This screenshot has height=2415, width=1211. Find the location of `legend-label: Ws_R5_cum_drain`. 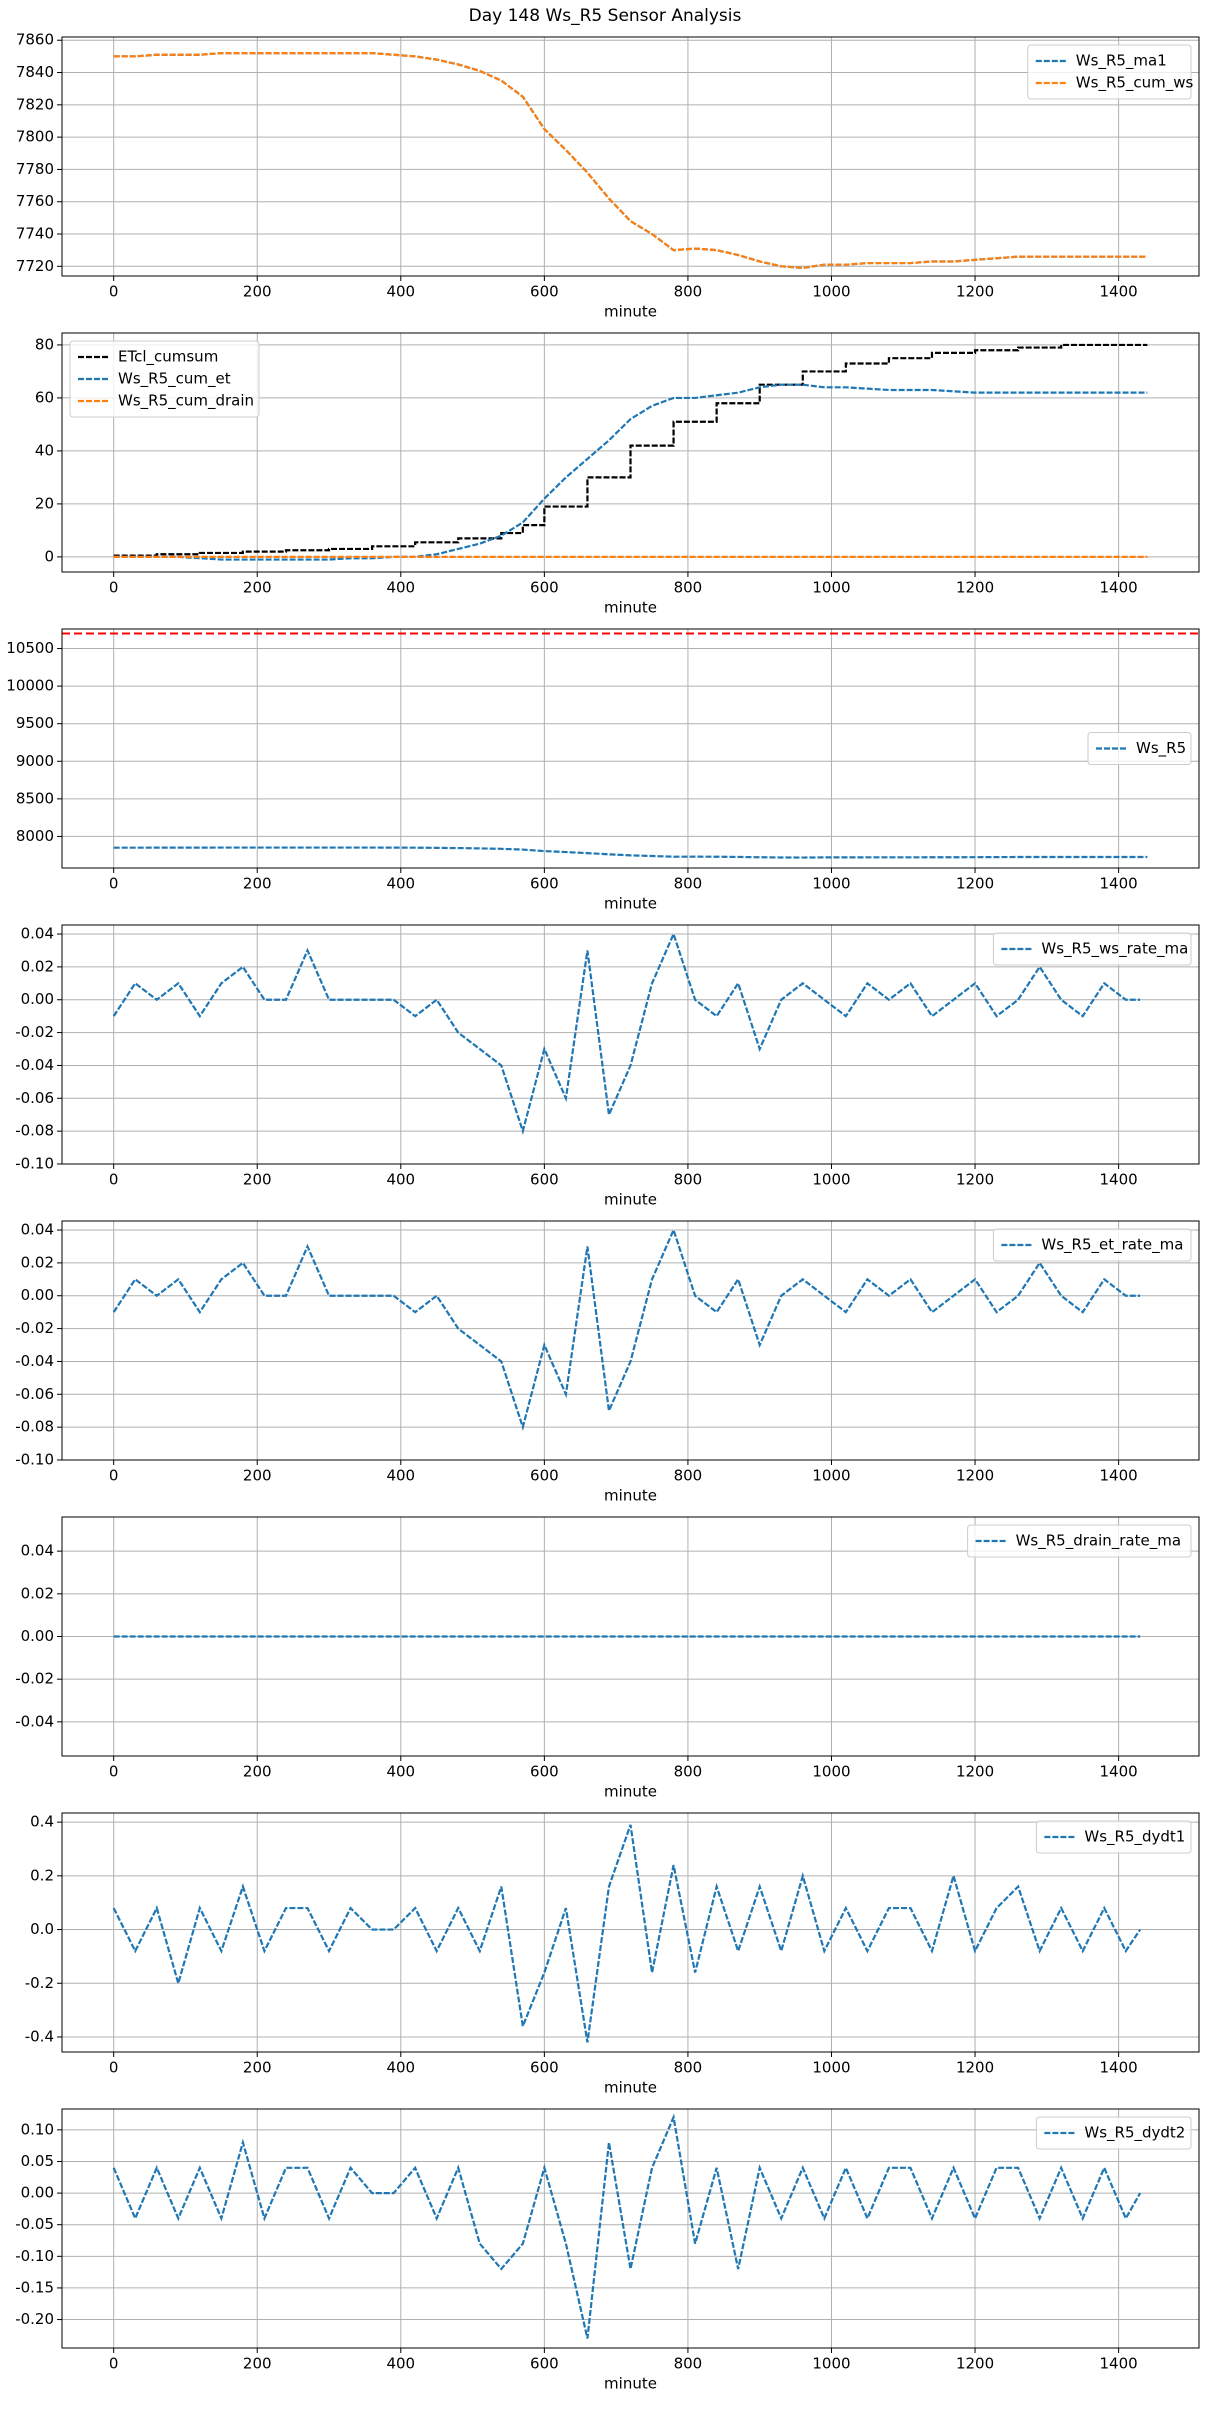

legend-label: Ws_R5_cum_drain is located at coordinates (186, 401).